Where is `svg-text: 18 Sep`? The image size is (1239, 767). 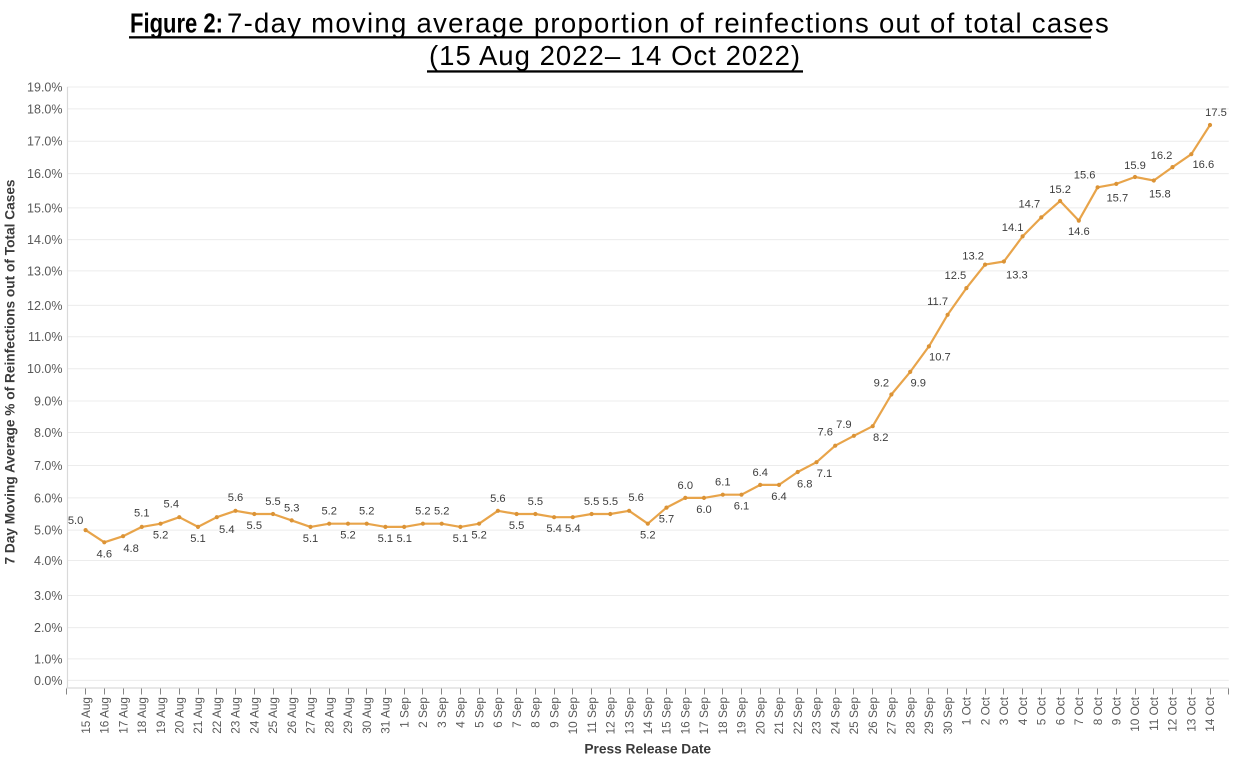 svg-text: 18 Sep is located at coordinates (723, 716).